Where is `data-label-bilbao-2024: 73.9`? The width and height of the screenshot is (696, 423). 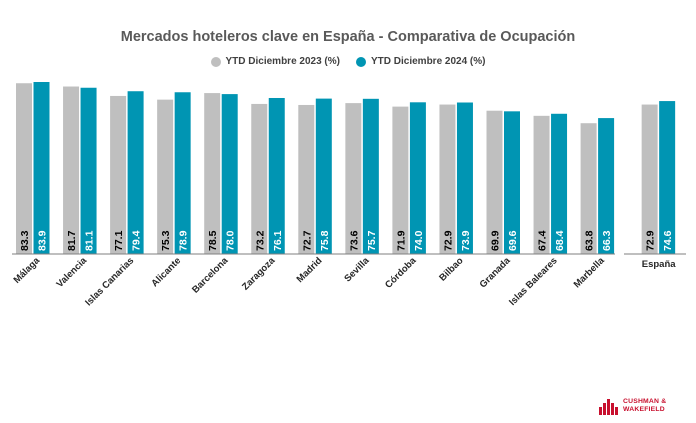
data-label-bilbao-2024: 73.9 is located at coordinates (466, 240).